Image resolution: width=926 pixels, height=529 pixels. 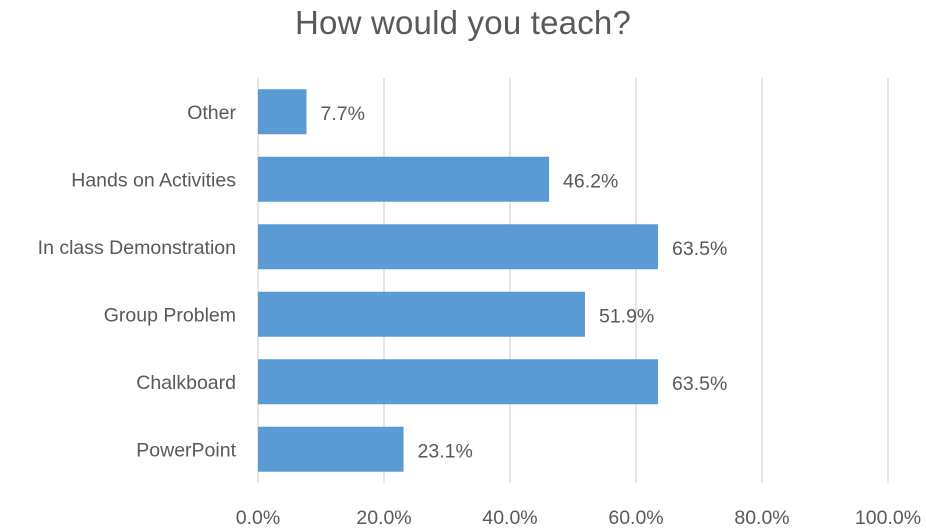 What do you see at coordinates (170, 315) in the screenshot?
I see `category-label: Group Problem` at bounding box center [170, 315].